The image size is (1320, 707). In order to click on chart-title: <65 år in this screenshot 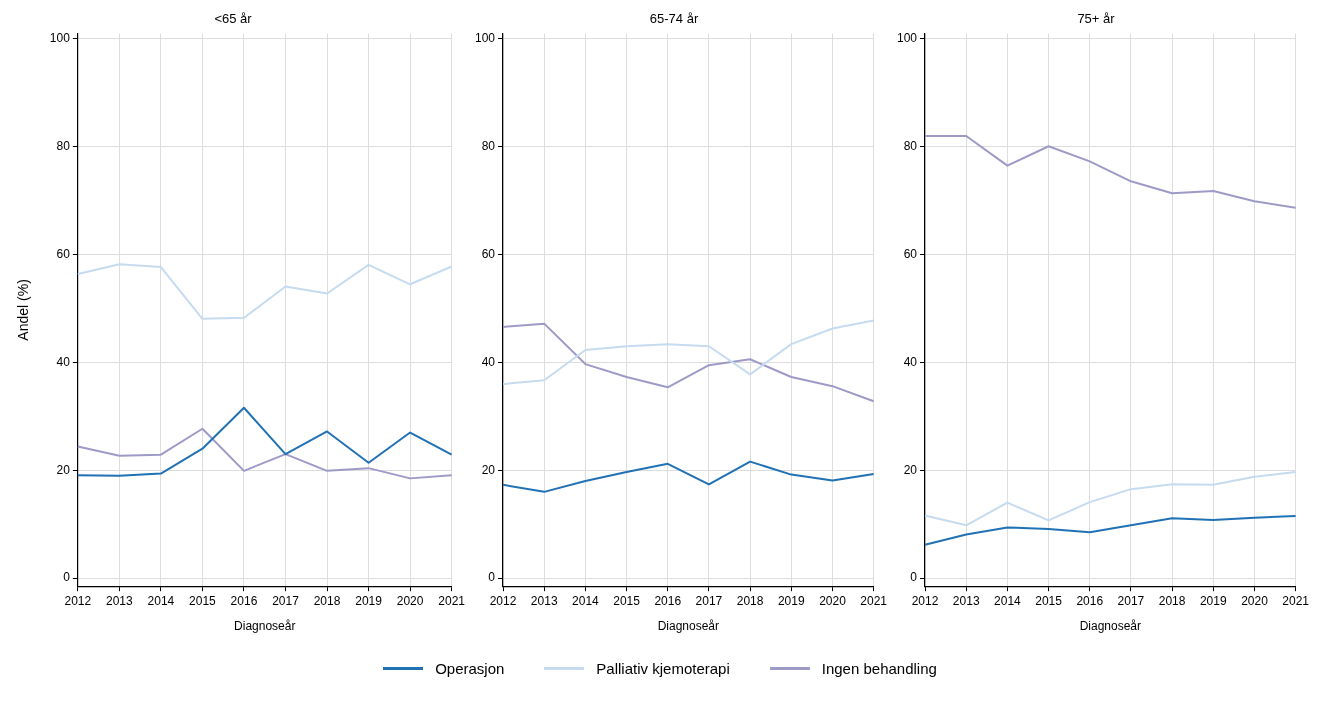, I will do `click(233, 19)`.